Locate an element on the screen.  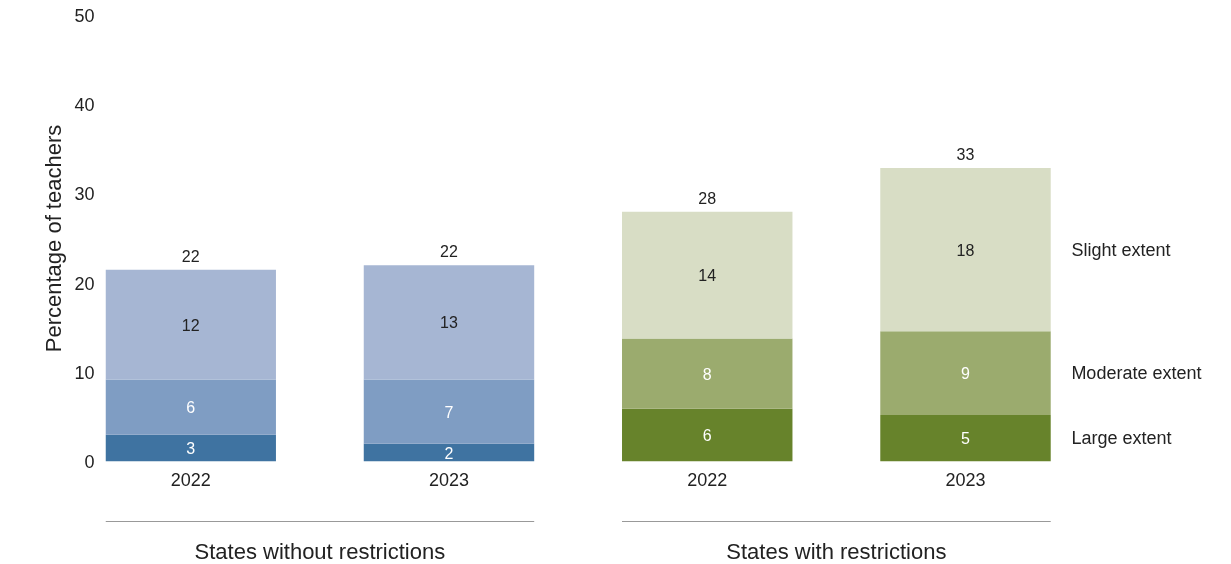
y-tick-label: 20 is located at coordinates (84, 283).